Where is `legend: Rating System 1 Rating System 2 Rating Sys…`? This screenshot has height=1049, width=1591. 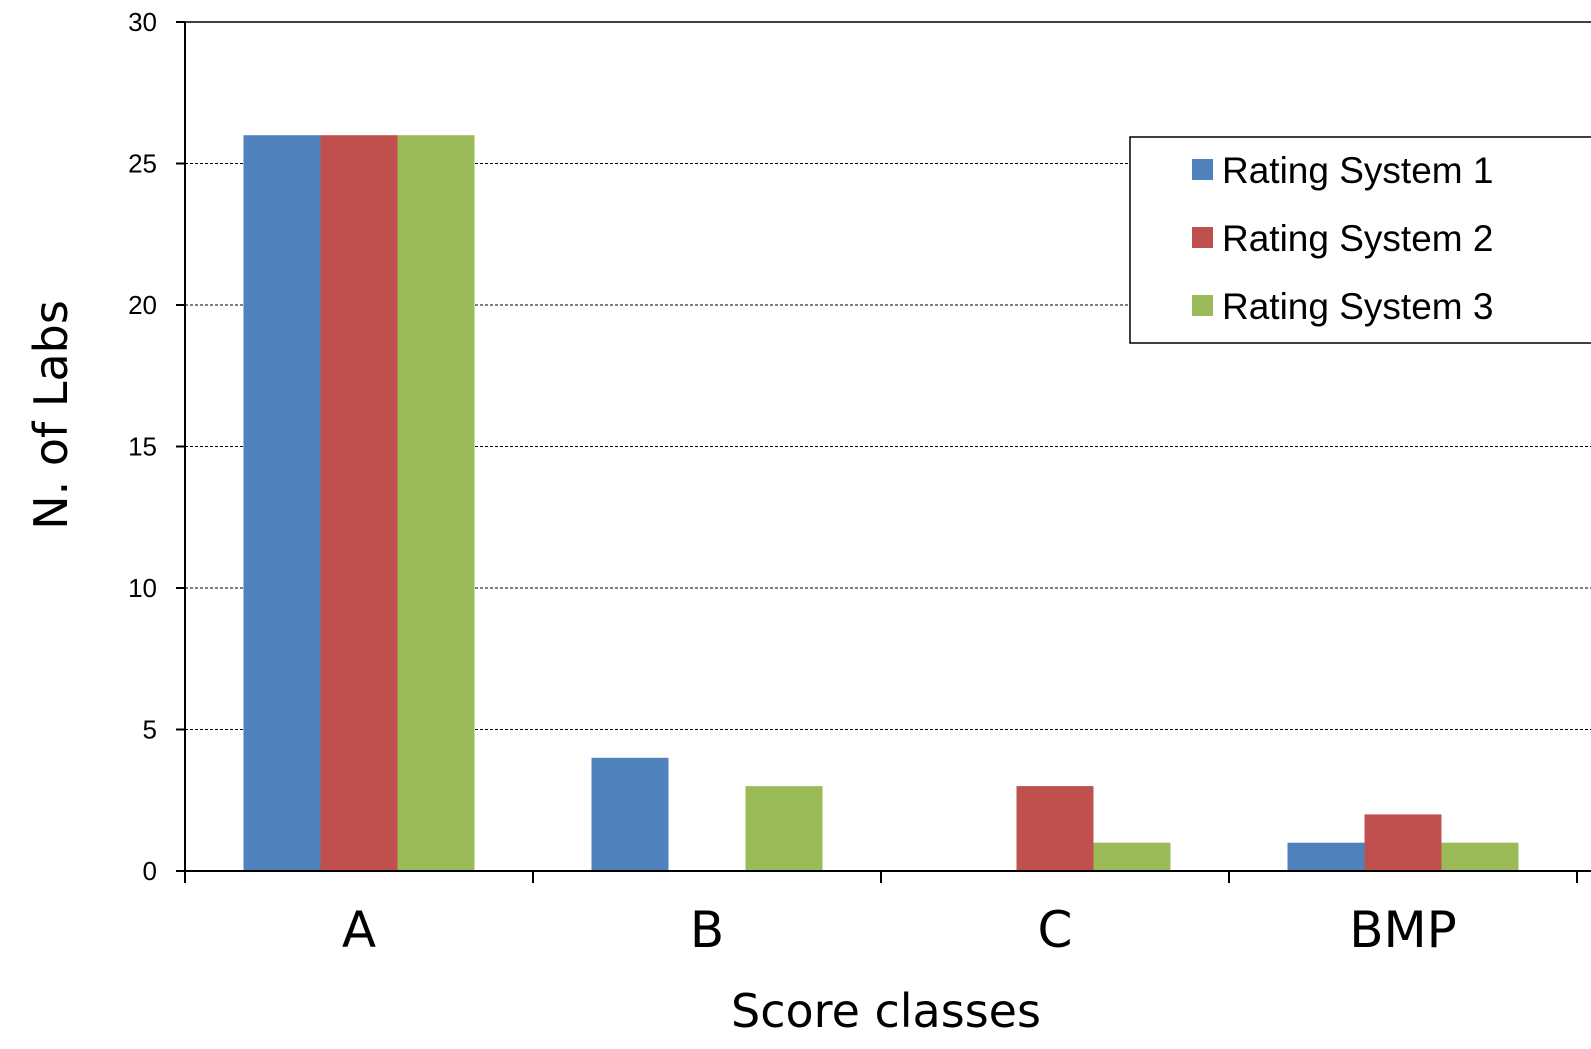 legend: Rating System 1 Rating System 2 Rating Sys… is located at coordinates (1360, 240).